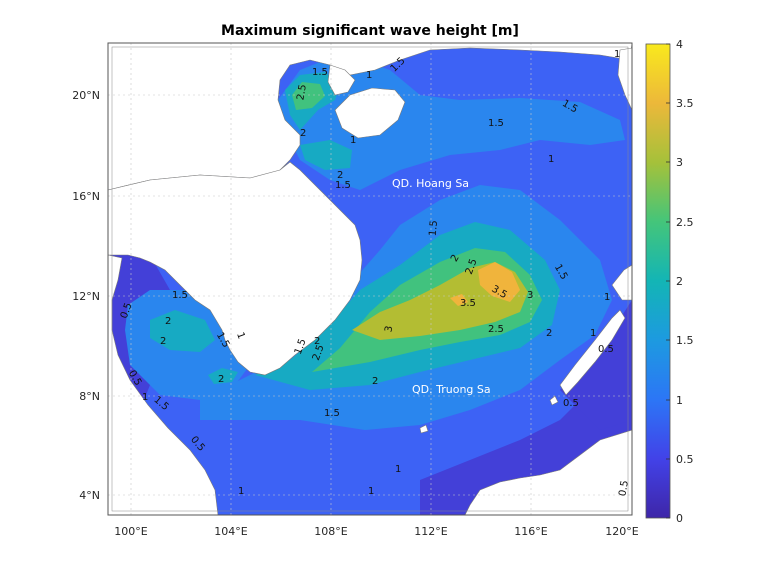 The width and height of the screenshot is (778, 583). Describe the element at coordinates (376, 531) in the screenshot. I see `lon-axis: 100°E 104°E 108°E 112°E 116°E 120°E` at that location.